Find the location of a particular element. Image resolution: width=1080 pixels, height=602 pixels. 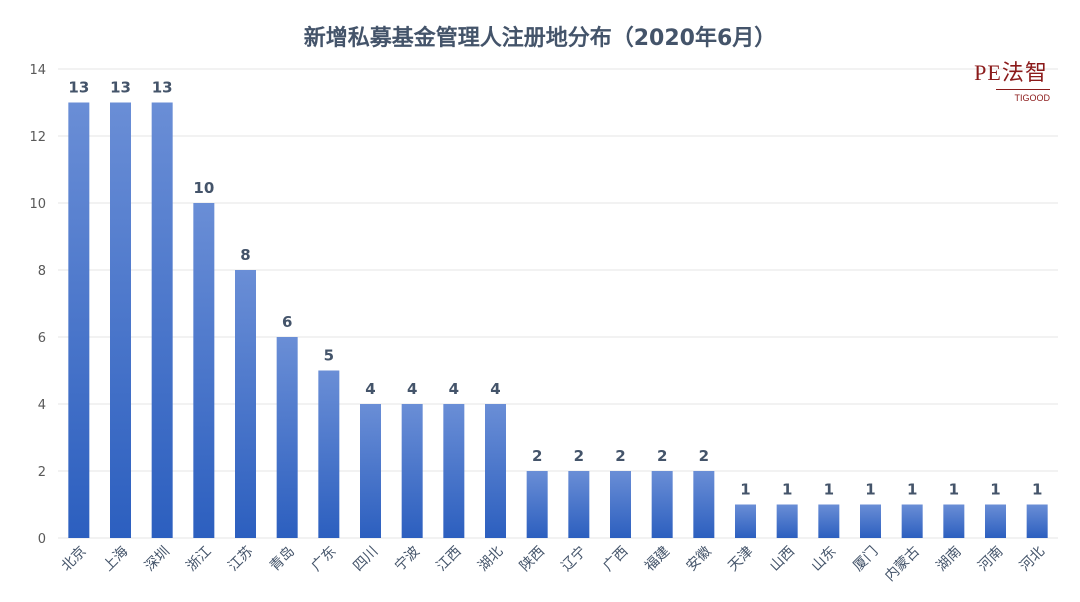

chart-title: 新增私募基金管理人注册地分布（2020年6月） is located at coordinates (540, 38).